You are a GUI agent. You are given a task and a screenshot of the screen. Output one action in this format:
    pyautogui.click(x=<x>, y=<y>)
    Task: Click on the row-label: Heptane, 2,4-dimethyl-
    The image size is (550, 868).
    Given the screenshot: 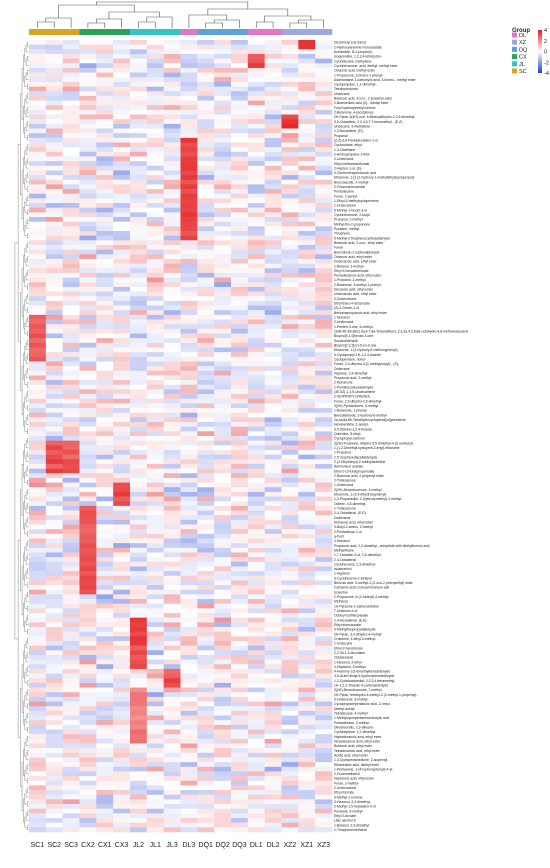 What is the action you would take?
    pyautogui.click(x=351, y=373)
    